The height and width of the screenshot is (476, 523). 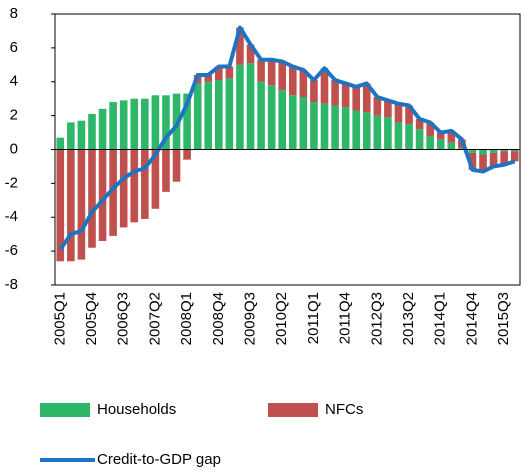 What do you see at coordinates (14, 81) in the screenshot?
I see `y-tick-label: 4` at bounding box center [14, 81].